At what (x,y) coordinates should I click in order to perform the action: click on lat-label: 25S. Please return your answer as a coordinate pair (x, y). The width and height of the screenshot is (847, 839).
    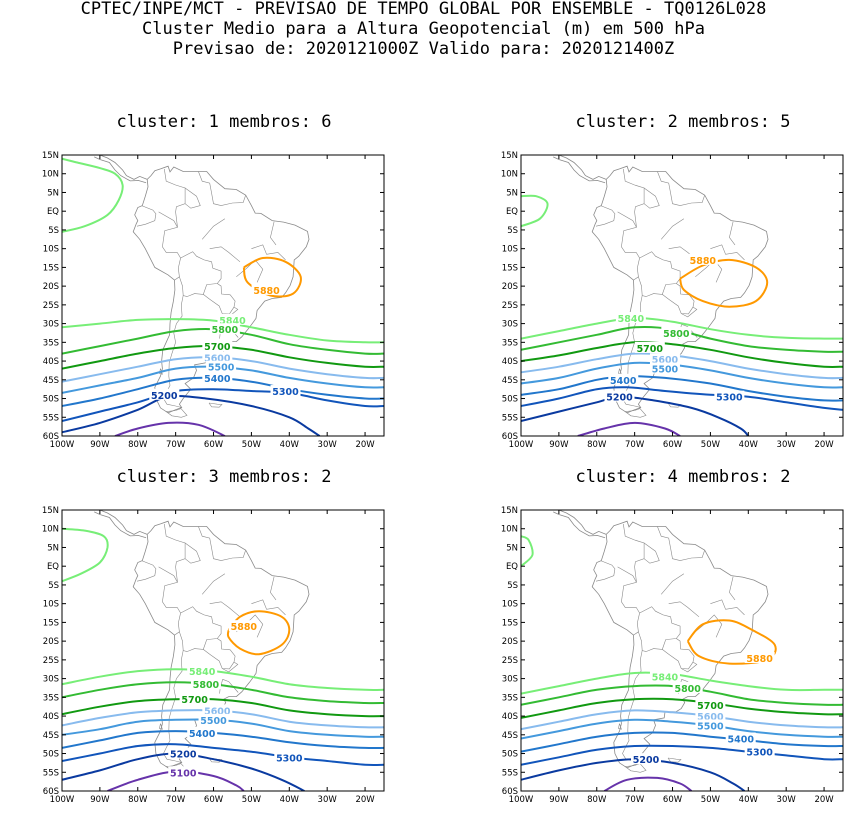
    Looking at the image, I should click on (510, 661).